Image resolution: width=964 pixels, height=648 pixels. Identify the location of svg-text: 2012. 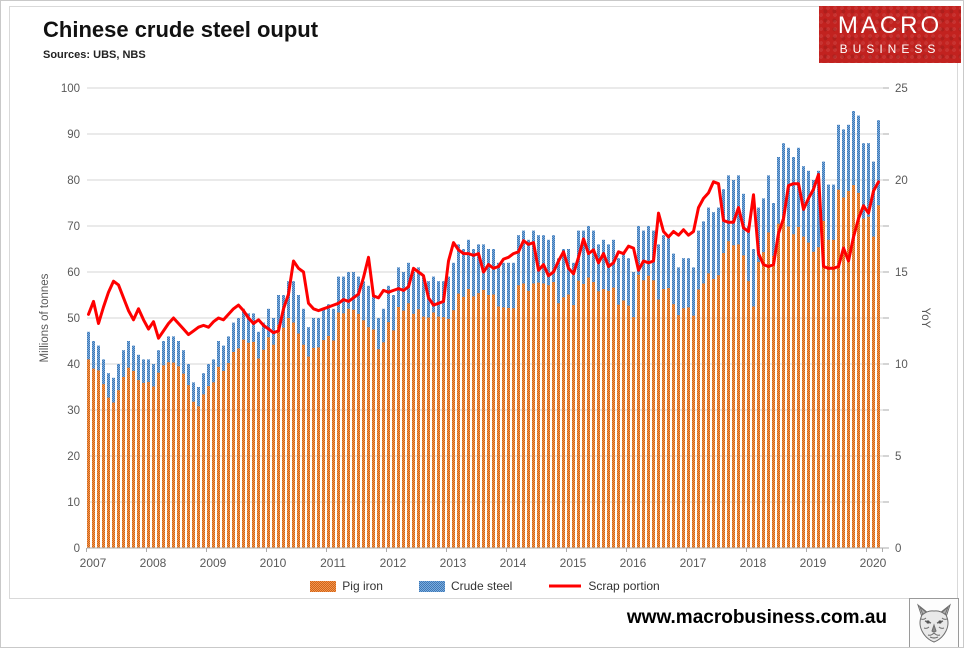
(393, 563).